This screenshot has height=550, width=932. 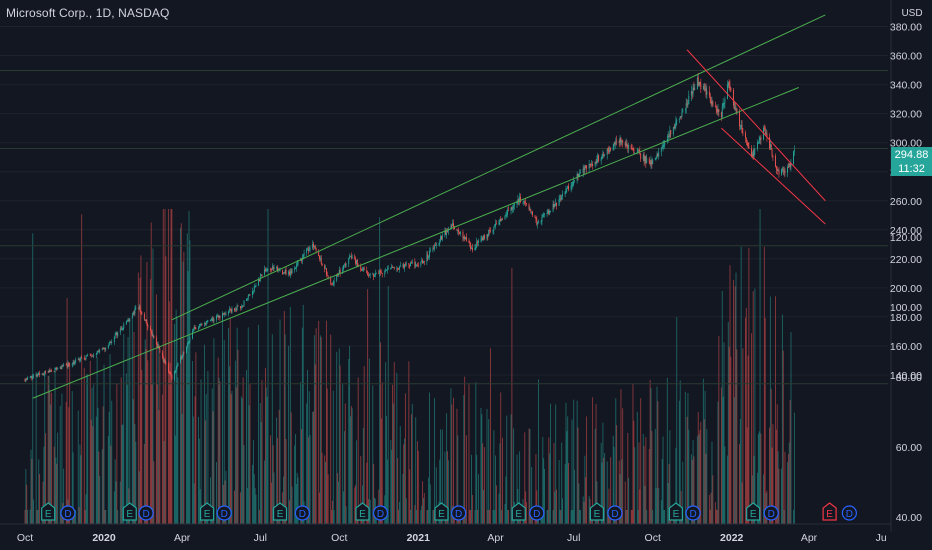 I want to click on dividend-badge-label: D, so click(x=380, y=514).